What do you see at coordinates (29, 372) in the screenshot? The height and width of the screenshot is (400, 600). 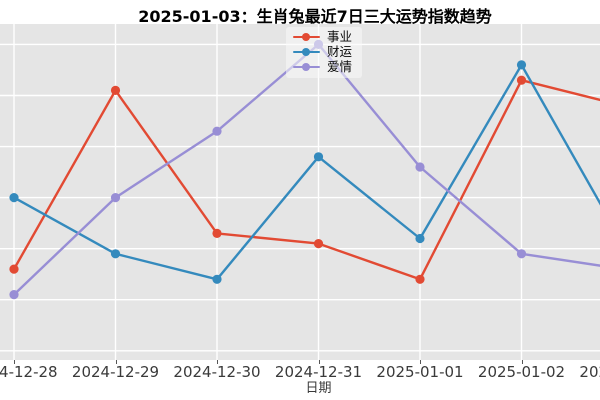 I see `x-tick-label: 2024-12-28` at bounding box center [29, 372].